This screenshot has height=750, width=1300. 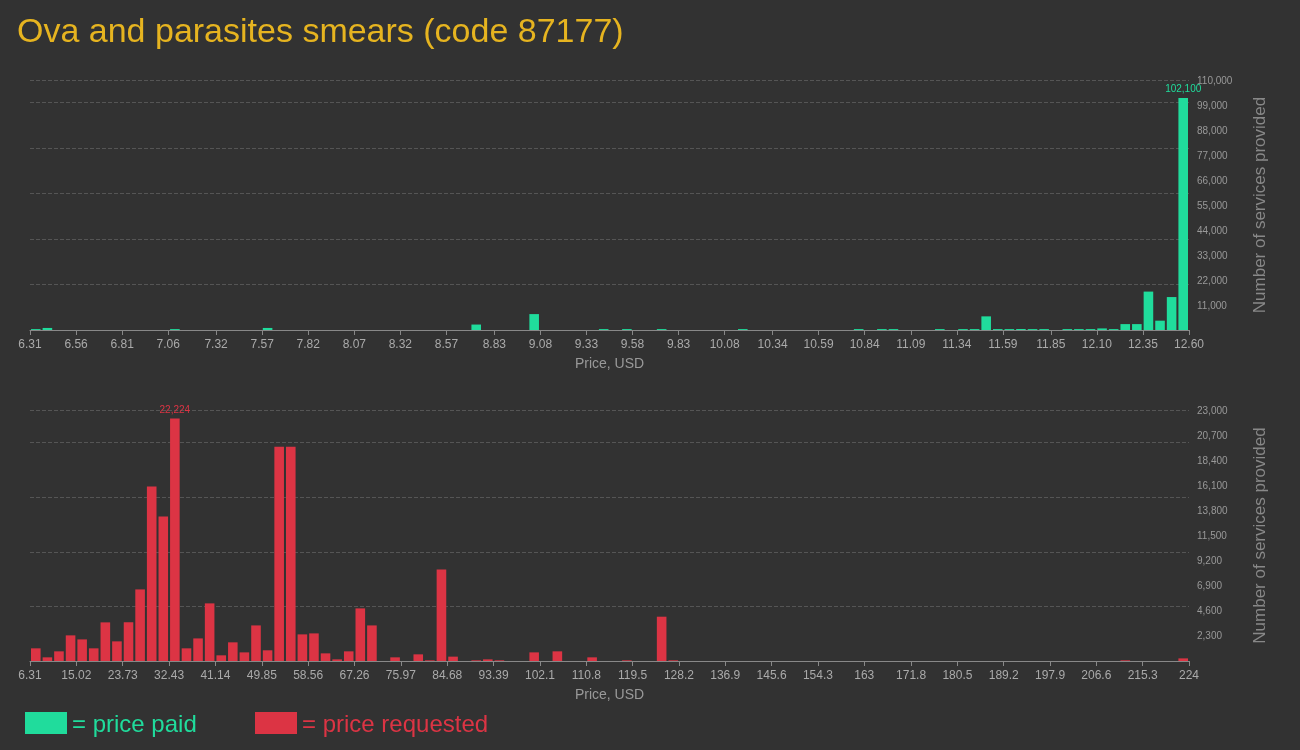 What do you see at coordinates (175, 409) in the screenshot?
I see `data-label: 22,224` at bounding box center [175, 409].